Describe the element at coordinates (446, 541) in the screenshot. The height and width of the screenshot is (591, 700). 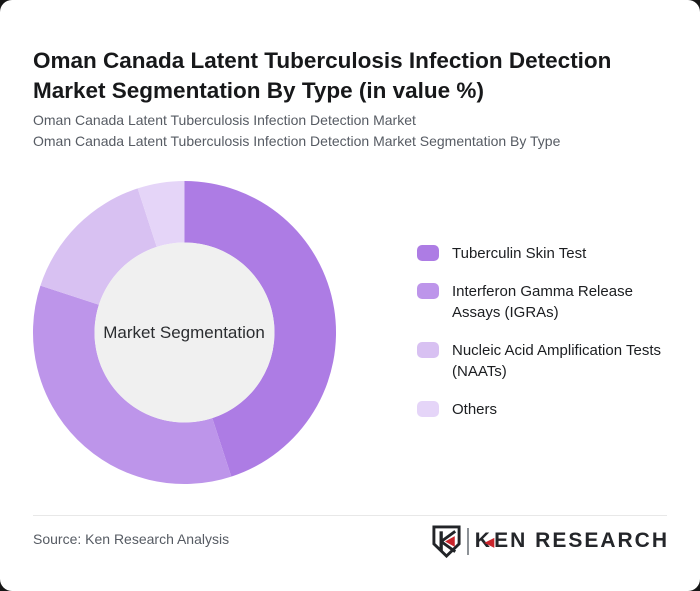
I see `ken-research-badge-icon` at that location.